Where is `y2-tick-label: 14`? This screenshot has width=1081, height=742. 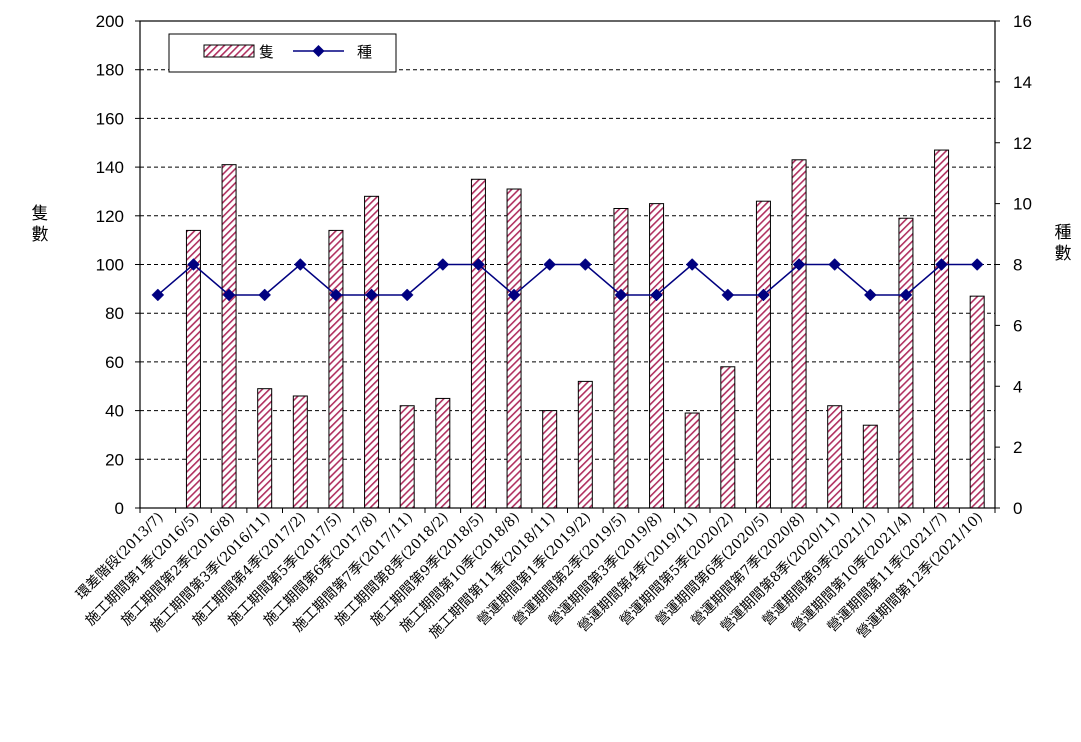
y2-tick-label: 14 is located at coordinates (1022, 82).